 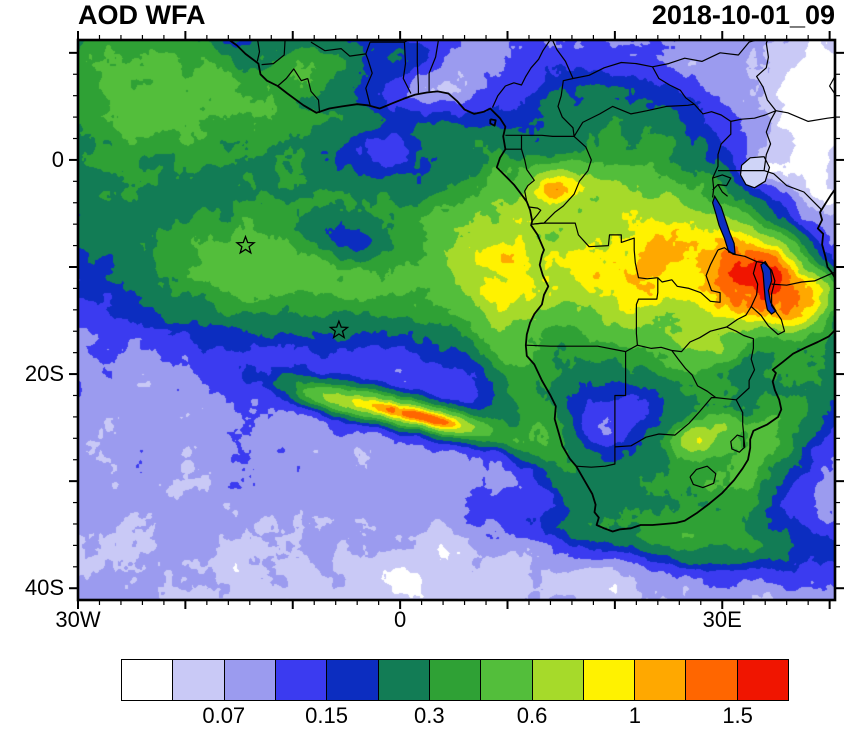 I want to click on colorbar-tick-label: 0.3, so click(x=429, y=715).